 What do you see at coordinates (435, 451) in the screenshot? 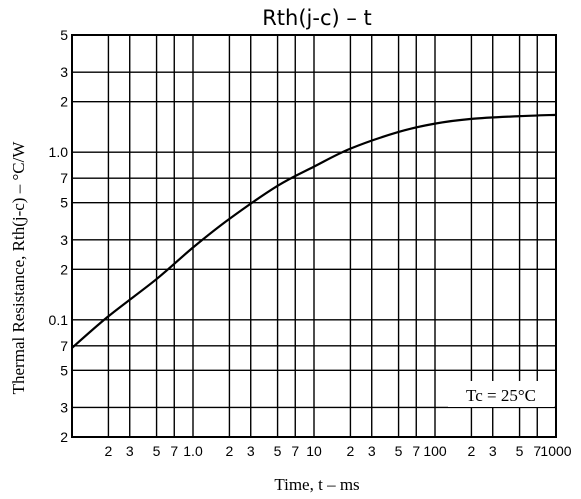
I see `x-tick-label: 100` at bounding box center [435, 451].